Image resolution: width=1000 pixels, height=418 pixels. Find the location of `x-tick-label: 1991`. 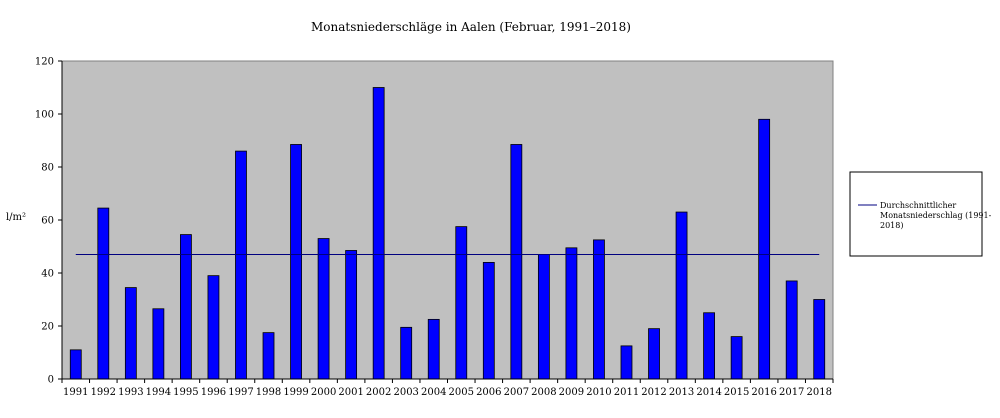

x-tick-label: 1991 is located at coordinates (75, 392).